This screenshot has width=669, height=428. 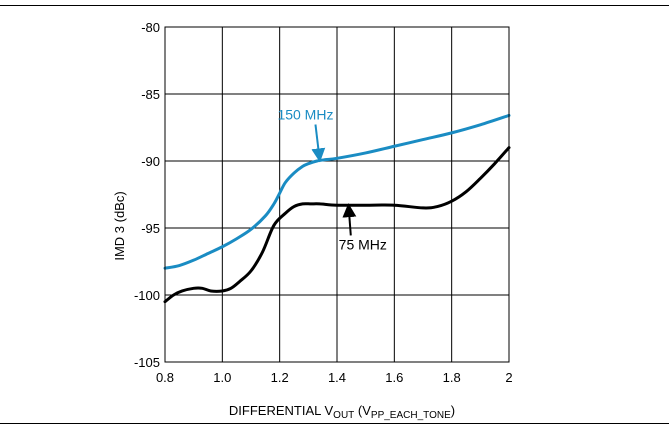 I want to click on x-axis-label: DIFFERENTIAL VOUT (VPP_EACH_TONE), so click(x=342, y=412).